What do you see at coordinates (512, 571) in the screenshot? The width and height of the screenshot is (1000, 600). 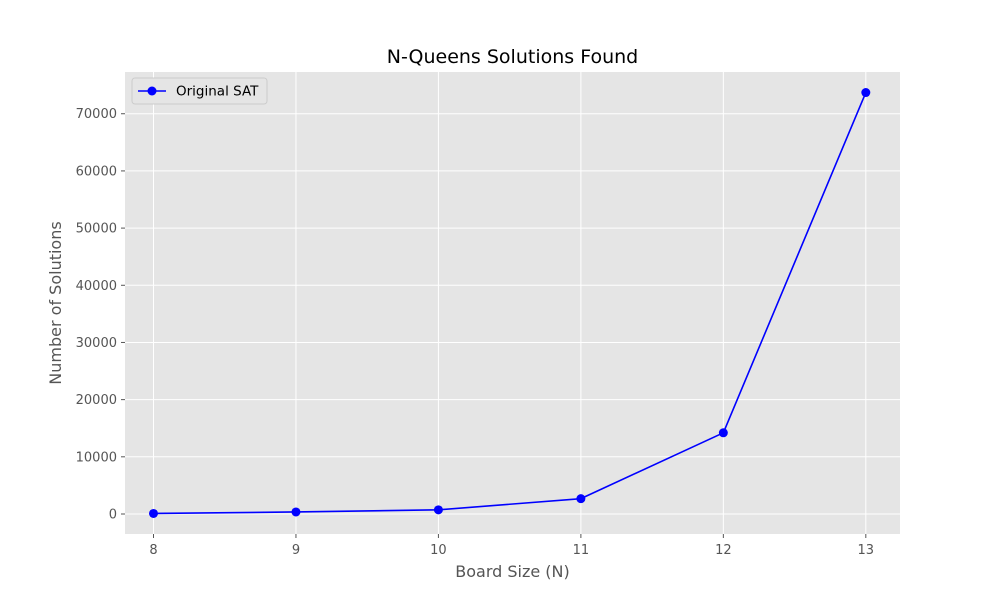 I see `x-axis-label: Board Size (N)` at bounding box center [512, 571].